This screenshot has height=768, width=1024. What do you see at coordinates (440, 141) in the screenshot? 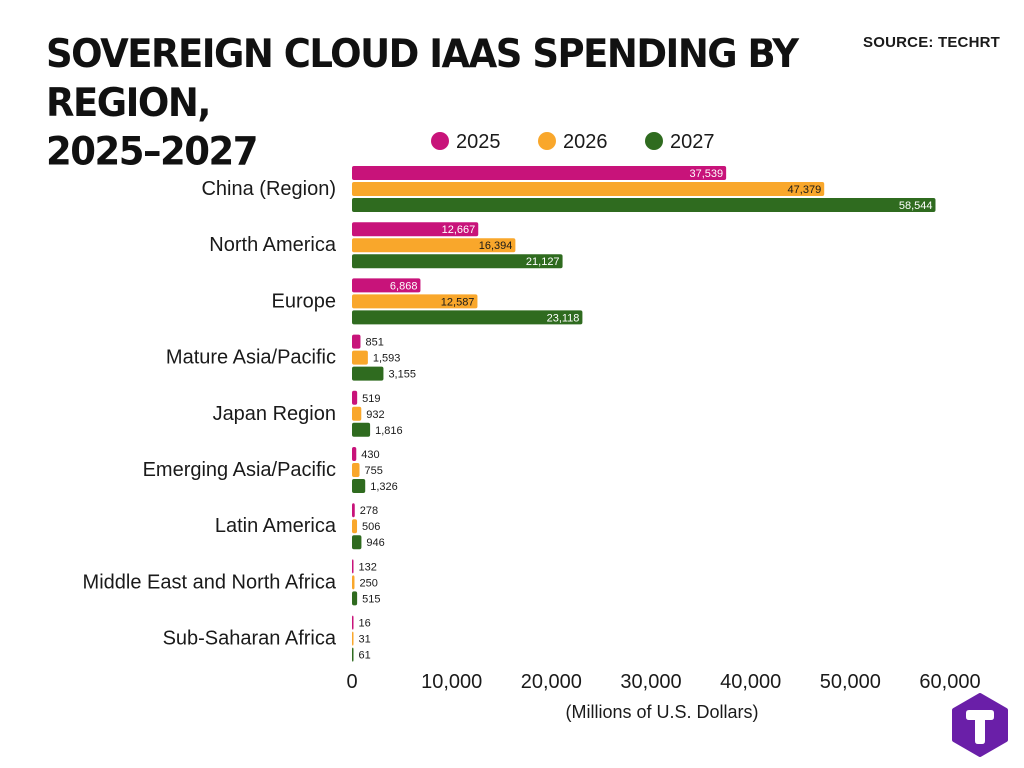
I see `legend-swatch-2025` at bounding box center [440, 141].